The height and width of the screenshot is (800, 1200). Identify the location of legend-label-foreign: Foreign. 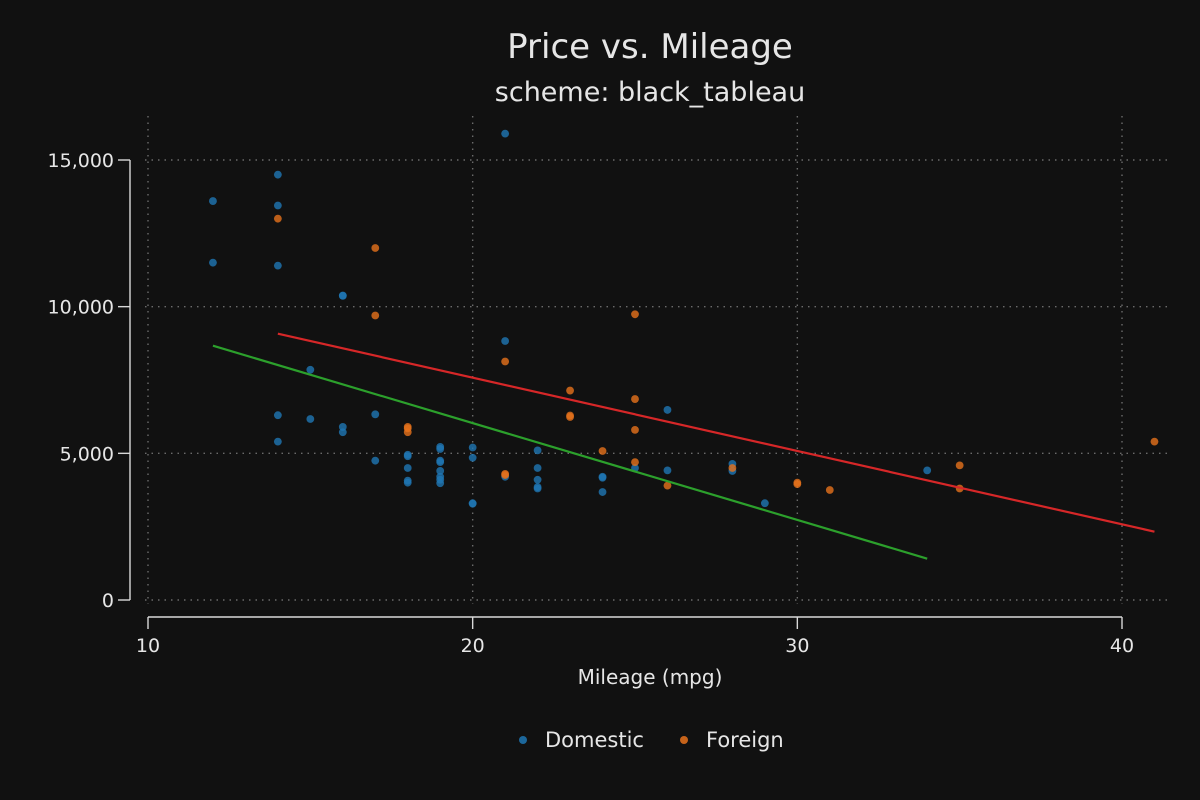
(745, 740).